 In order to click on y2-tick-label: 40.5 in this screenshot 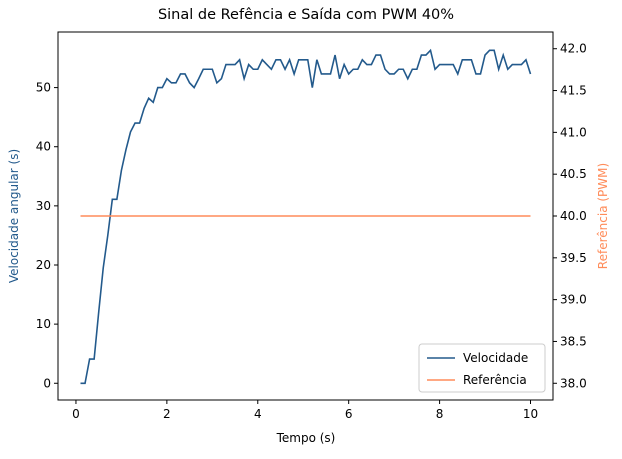, I will do `click(573, 174)`.